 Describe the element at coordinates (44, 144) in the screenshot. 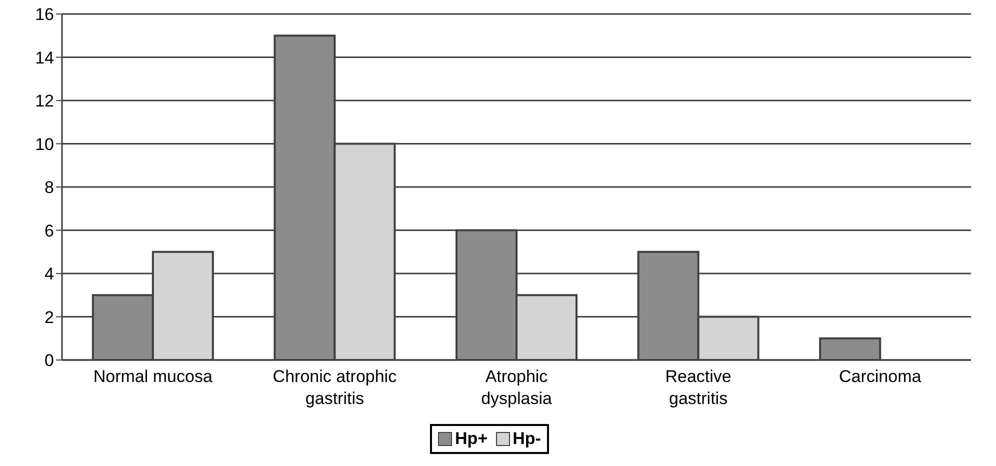

I see `y-tick-label: 10` at that location.